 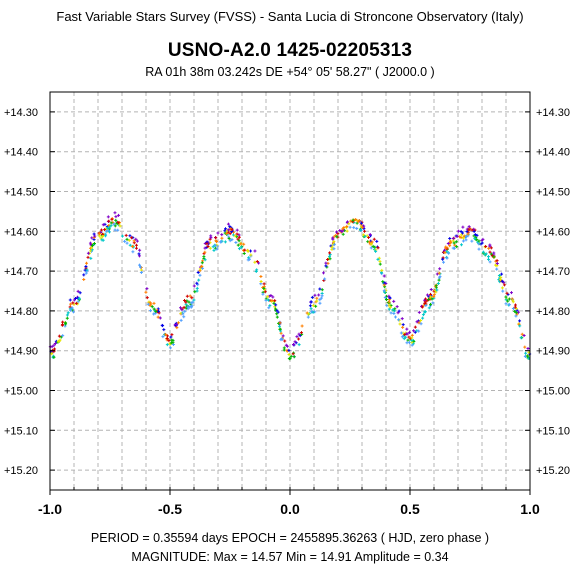 What do you see at coordinates (21, 193) in the screenshot?
I see `y-tick-label-left: +14.50` at bounding box center [21, 193].